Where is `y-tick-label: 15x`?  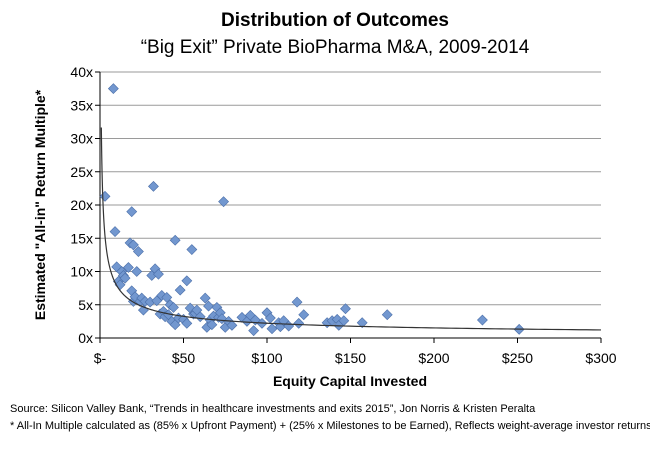
y-tick-label: 15x is located at coordinates (81, 238).